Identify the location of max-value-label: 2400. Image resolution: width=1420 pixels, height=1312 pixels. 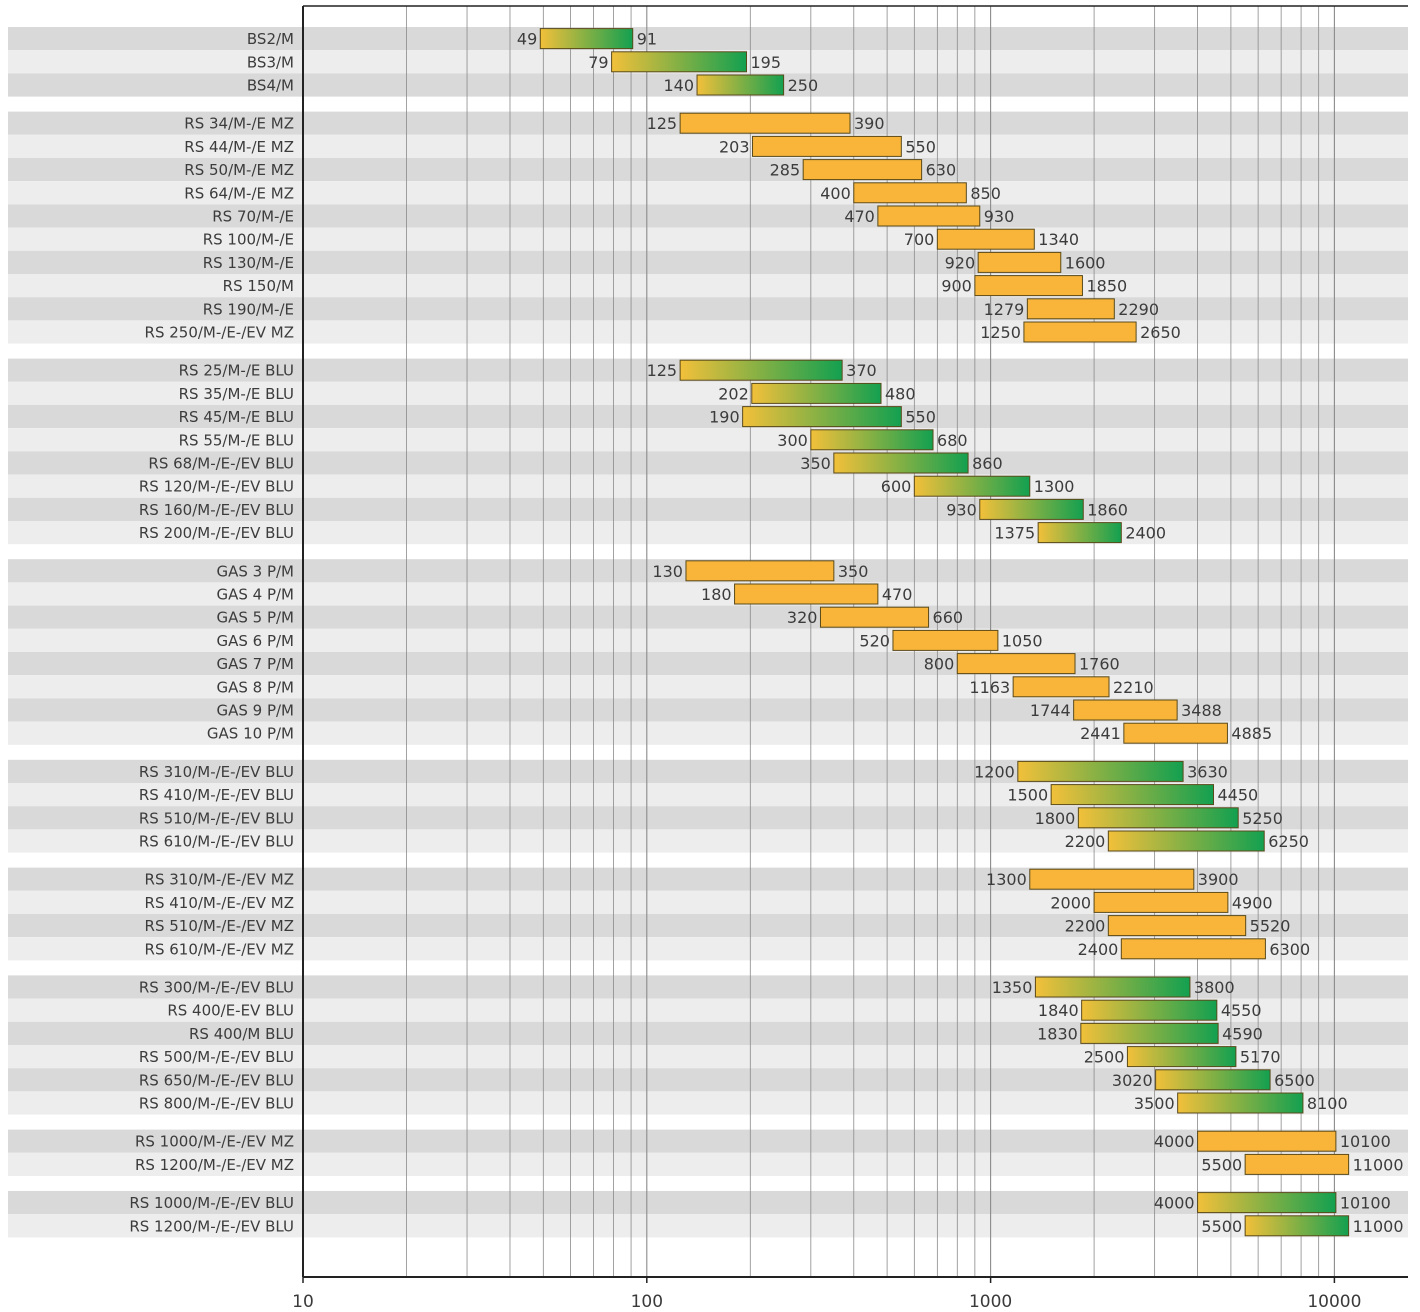
(1145, 533).